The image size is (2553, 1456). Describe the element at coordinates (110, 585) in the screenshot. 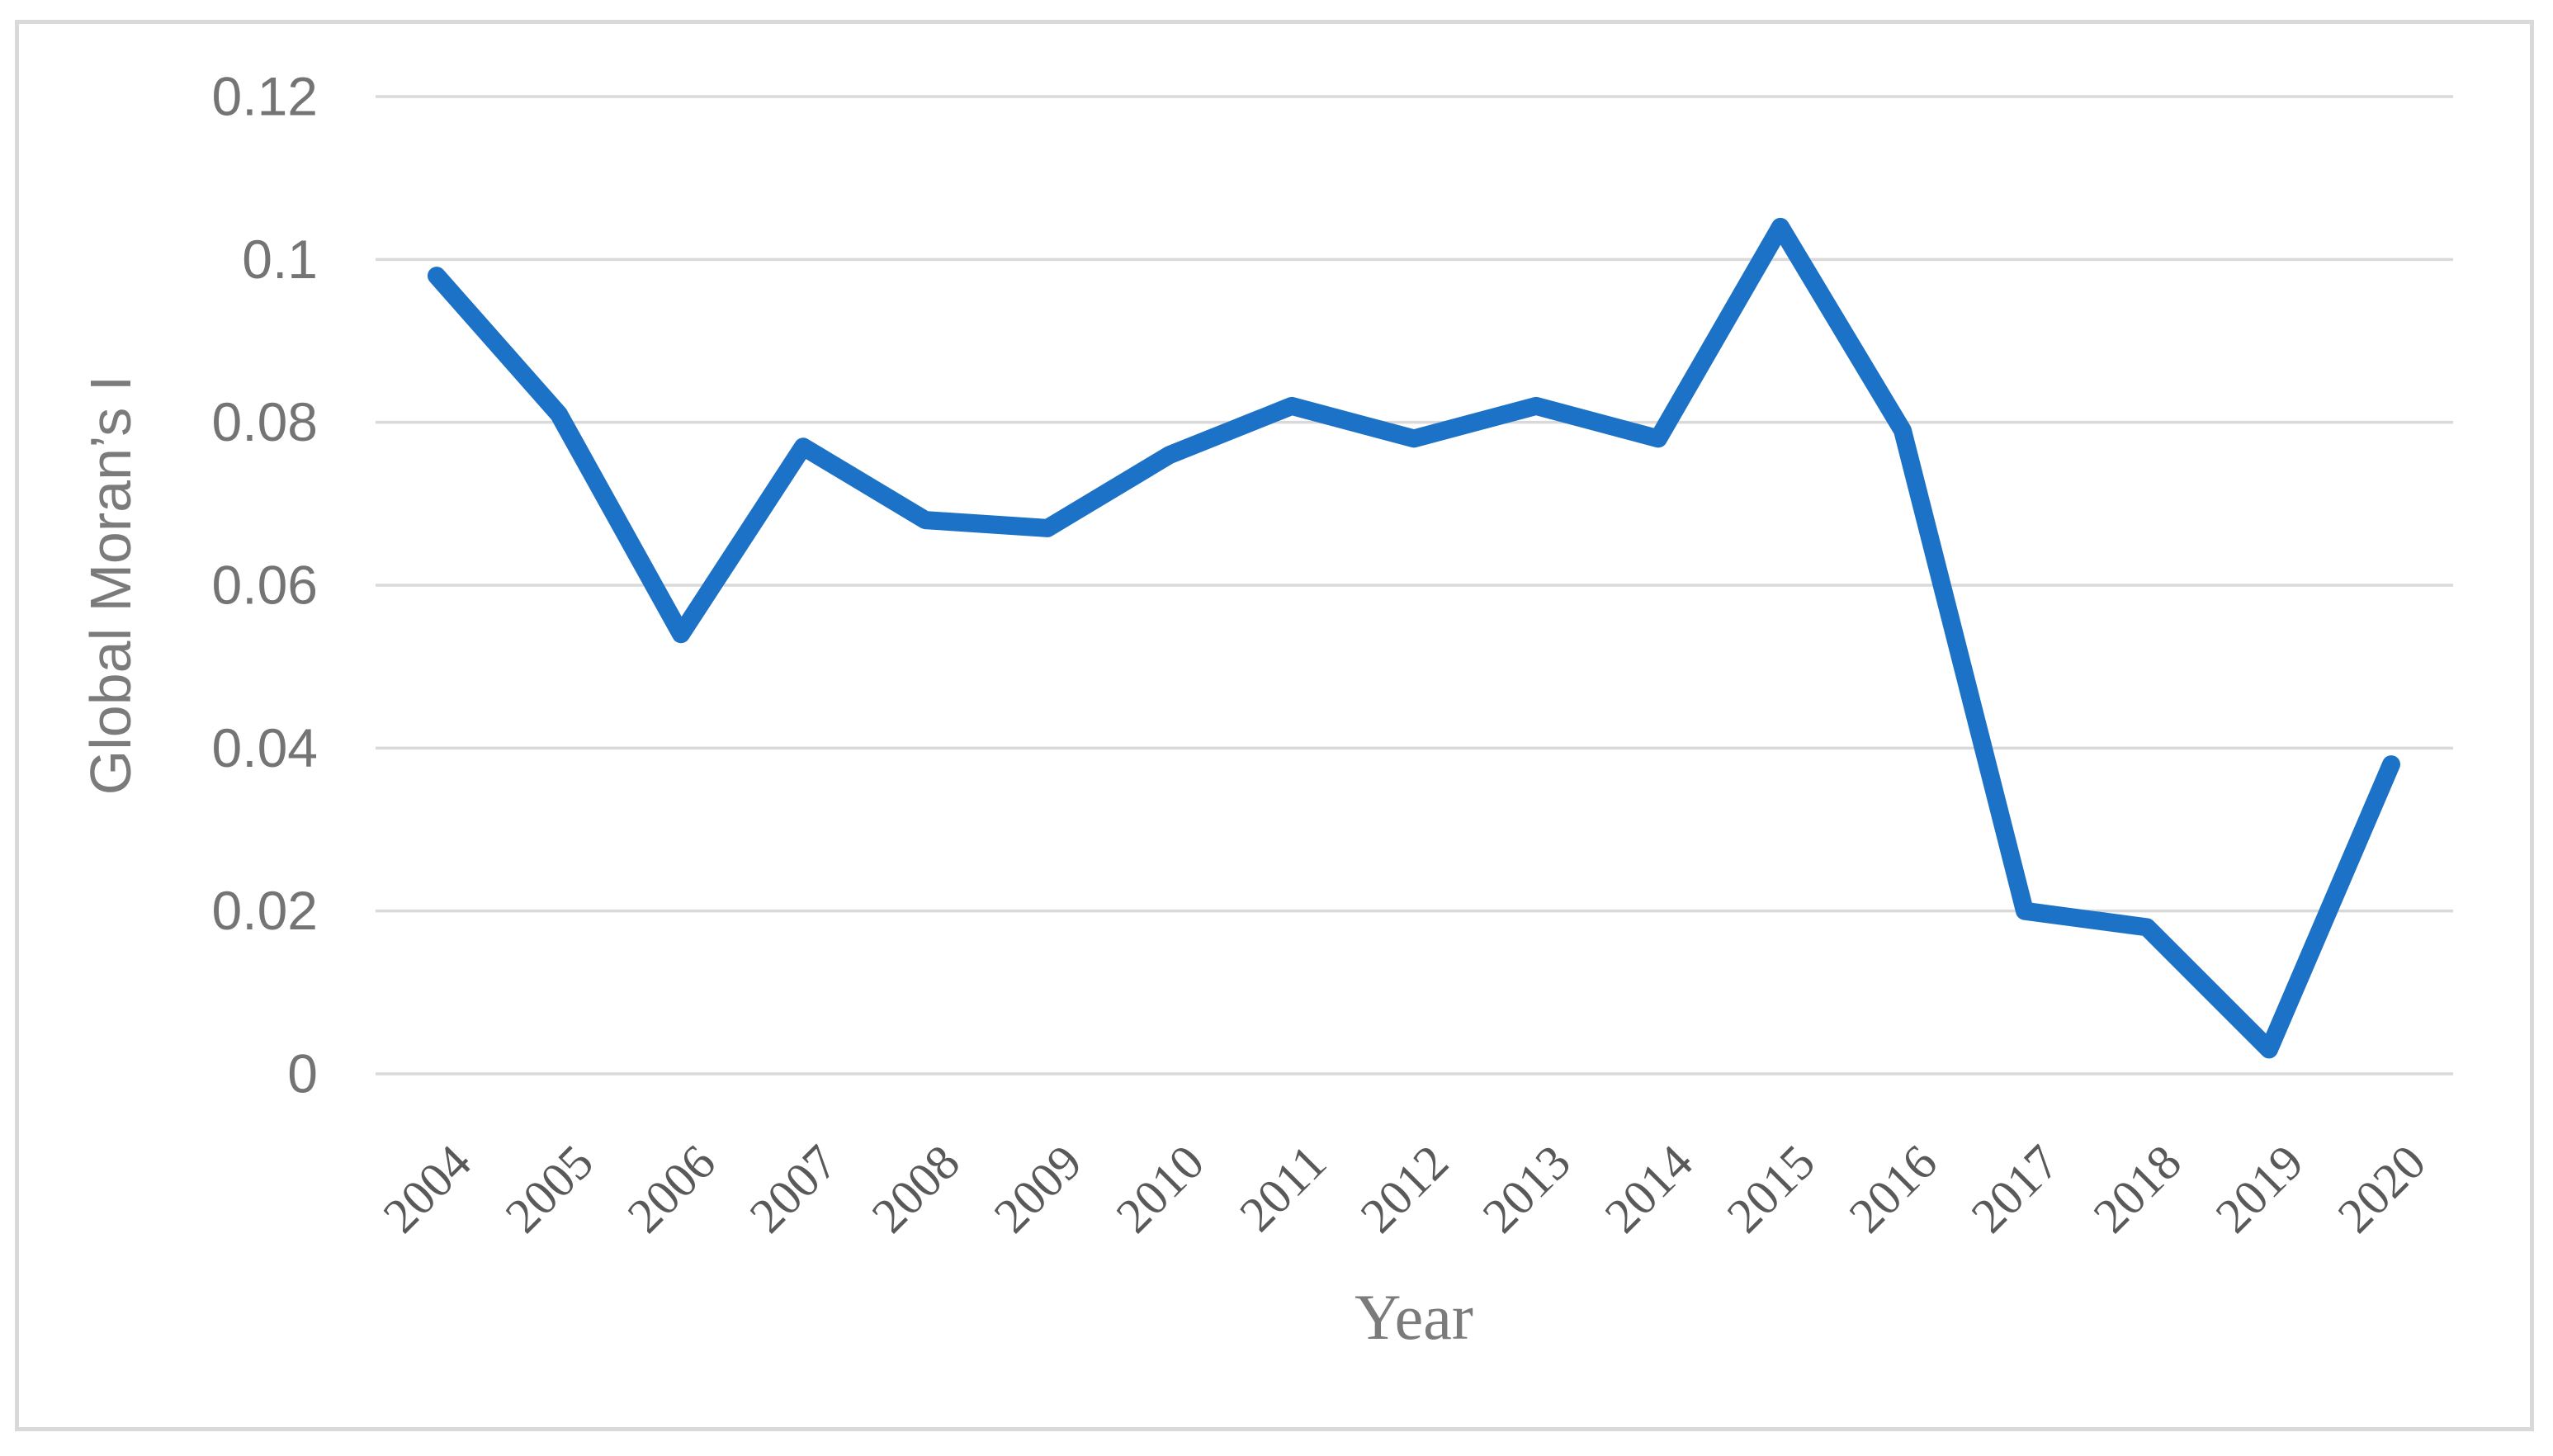

I see `y-axis-title: Global Moran’s I` at that location.